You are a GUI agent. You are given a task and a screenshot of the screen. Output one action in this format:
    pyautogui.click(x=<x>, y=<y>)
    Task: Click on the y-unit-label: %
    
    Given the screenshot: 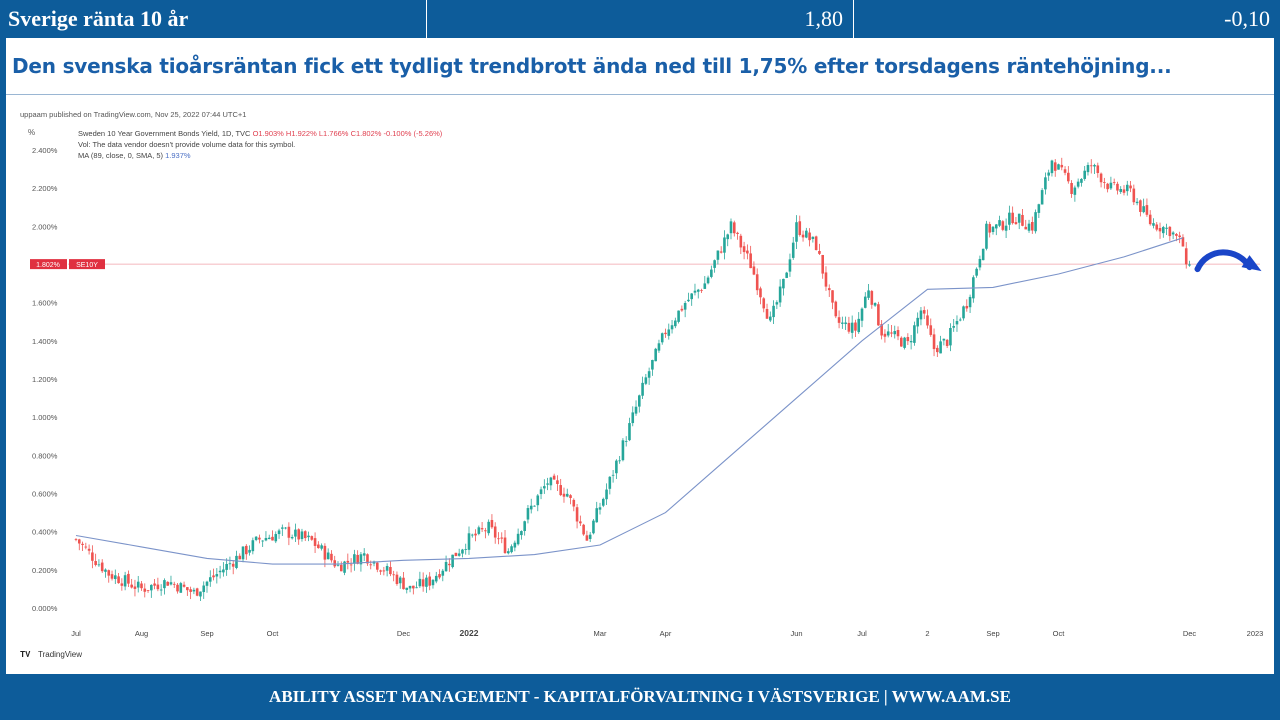 What is the action you would take?
    pyautogui.click(x=31, y=132)
    